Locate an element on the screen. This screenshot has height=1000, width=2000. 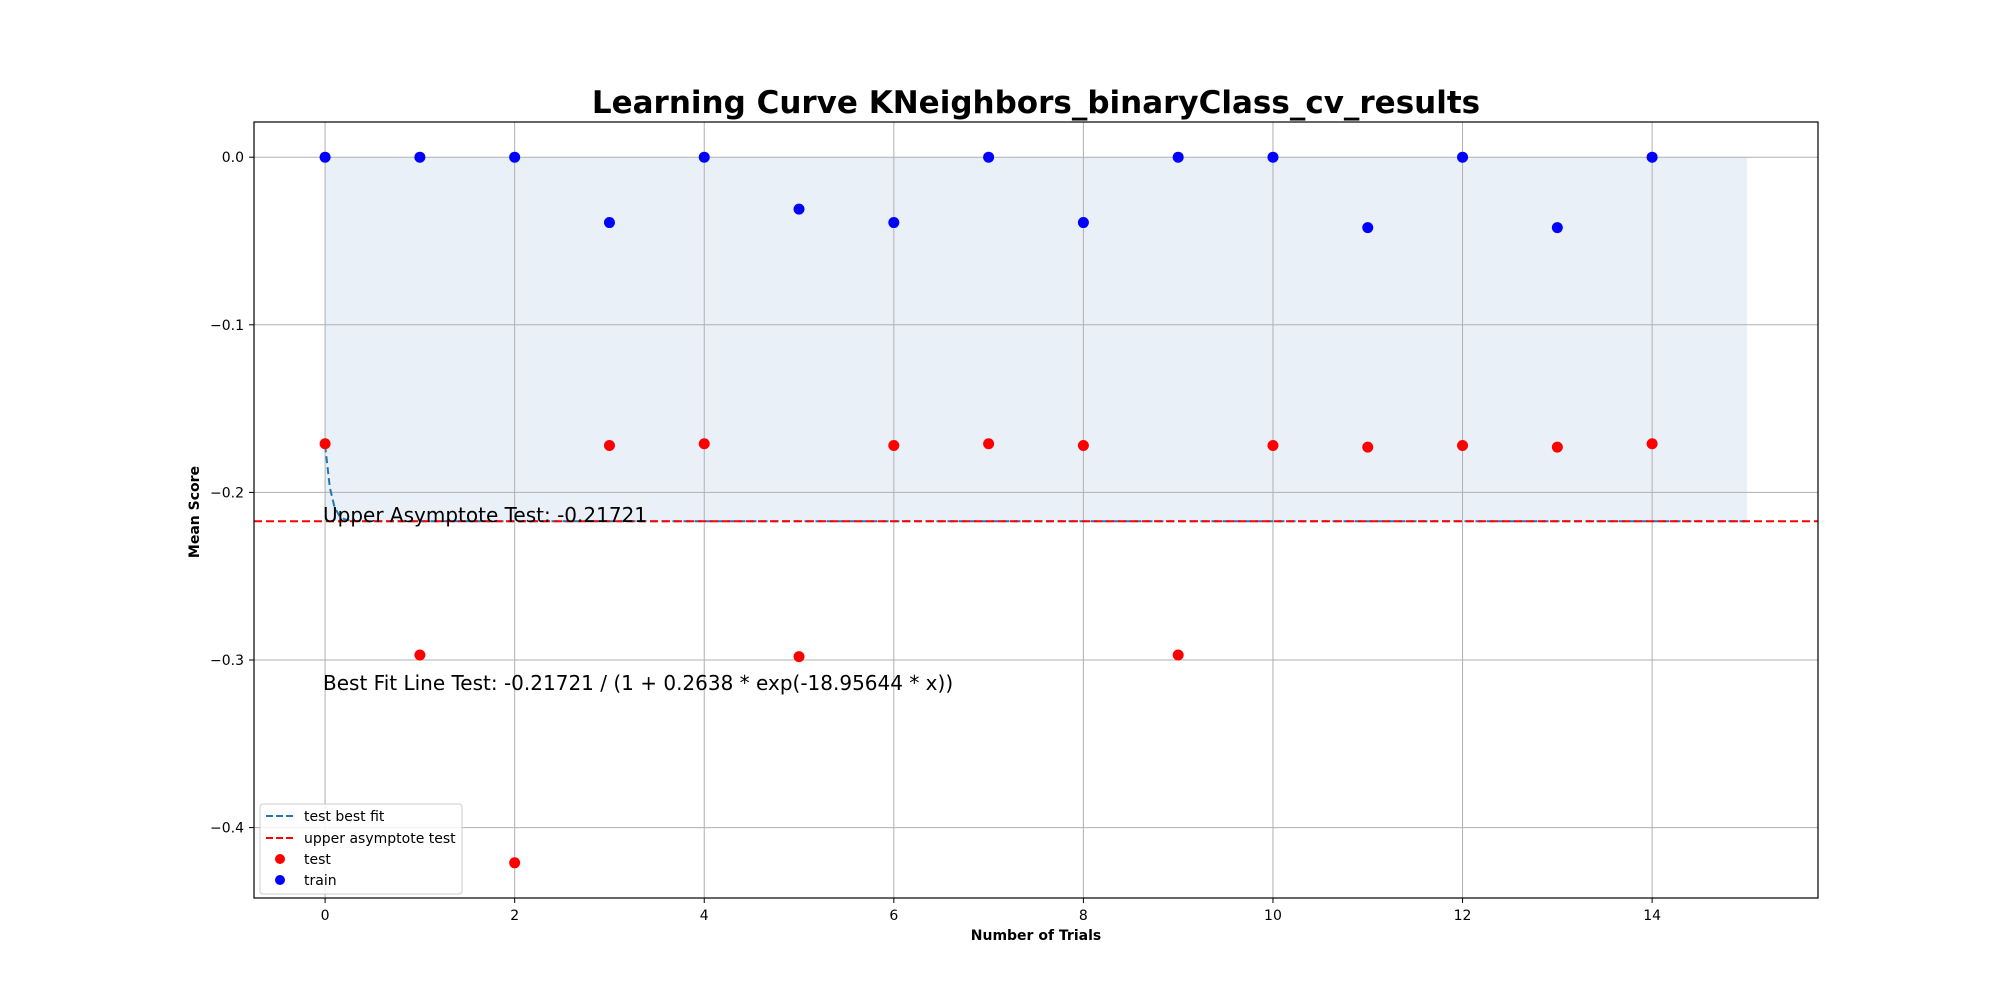
legend-train-swatch is located at coordinates (280, 880).